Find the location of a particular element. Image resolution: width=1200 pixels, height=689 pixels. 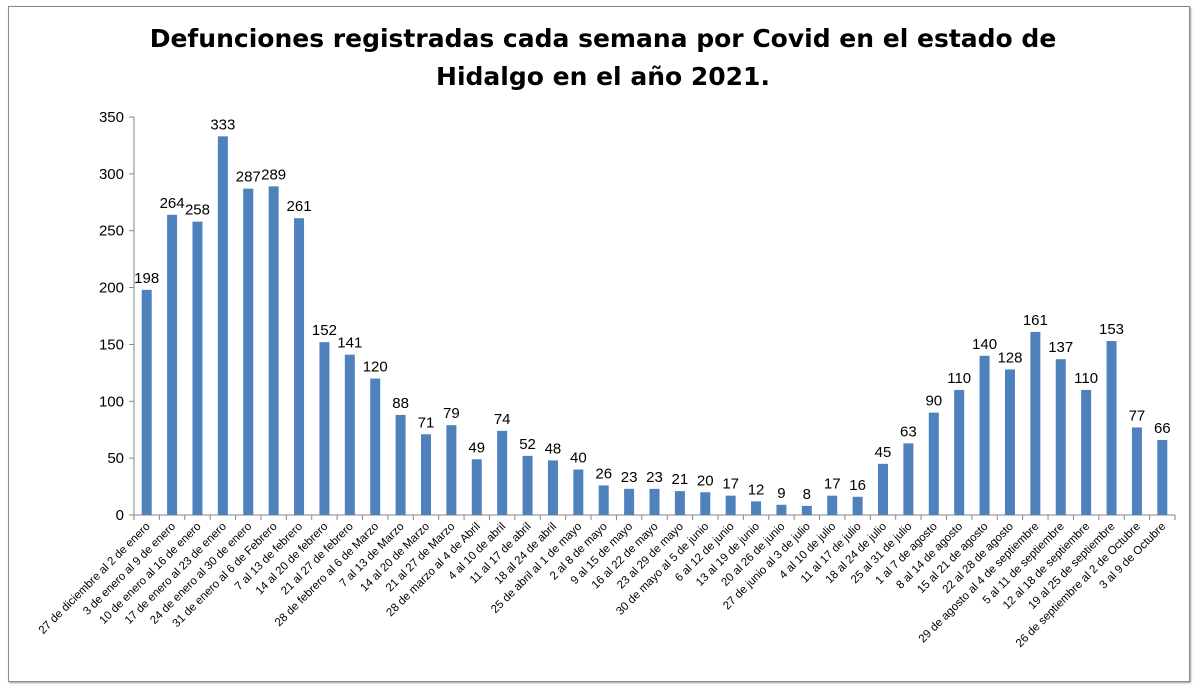

data-label: 48 is located at coordinates (553, 448).